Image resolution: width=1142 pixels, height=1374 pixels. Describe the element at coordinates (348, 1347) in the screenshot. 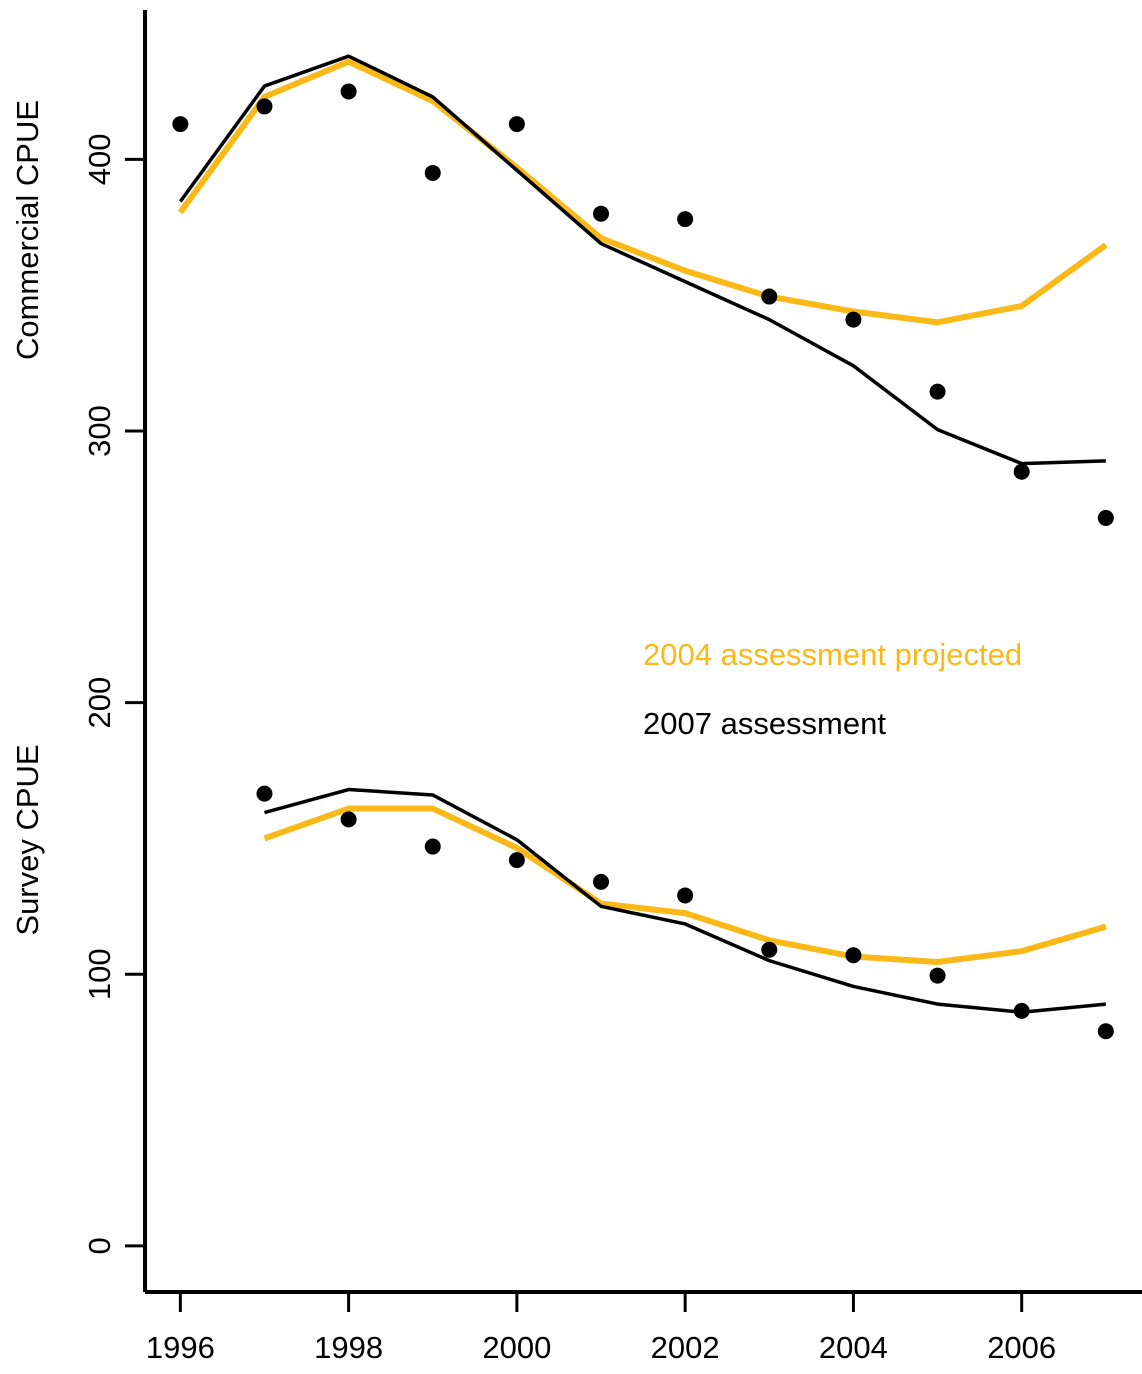

I see `x-tick-label: 1998` at that location.